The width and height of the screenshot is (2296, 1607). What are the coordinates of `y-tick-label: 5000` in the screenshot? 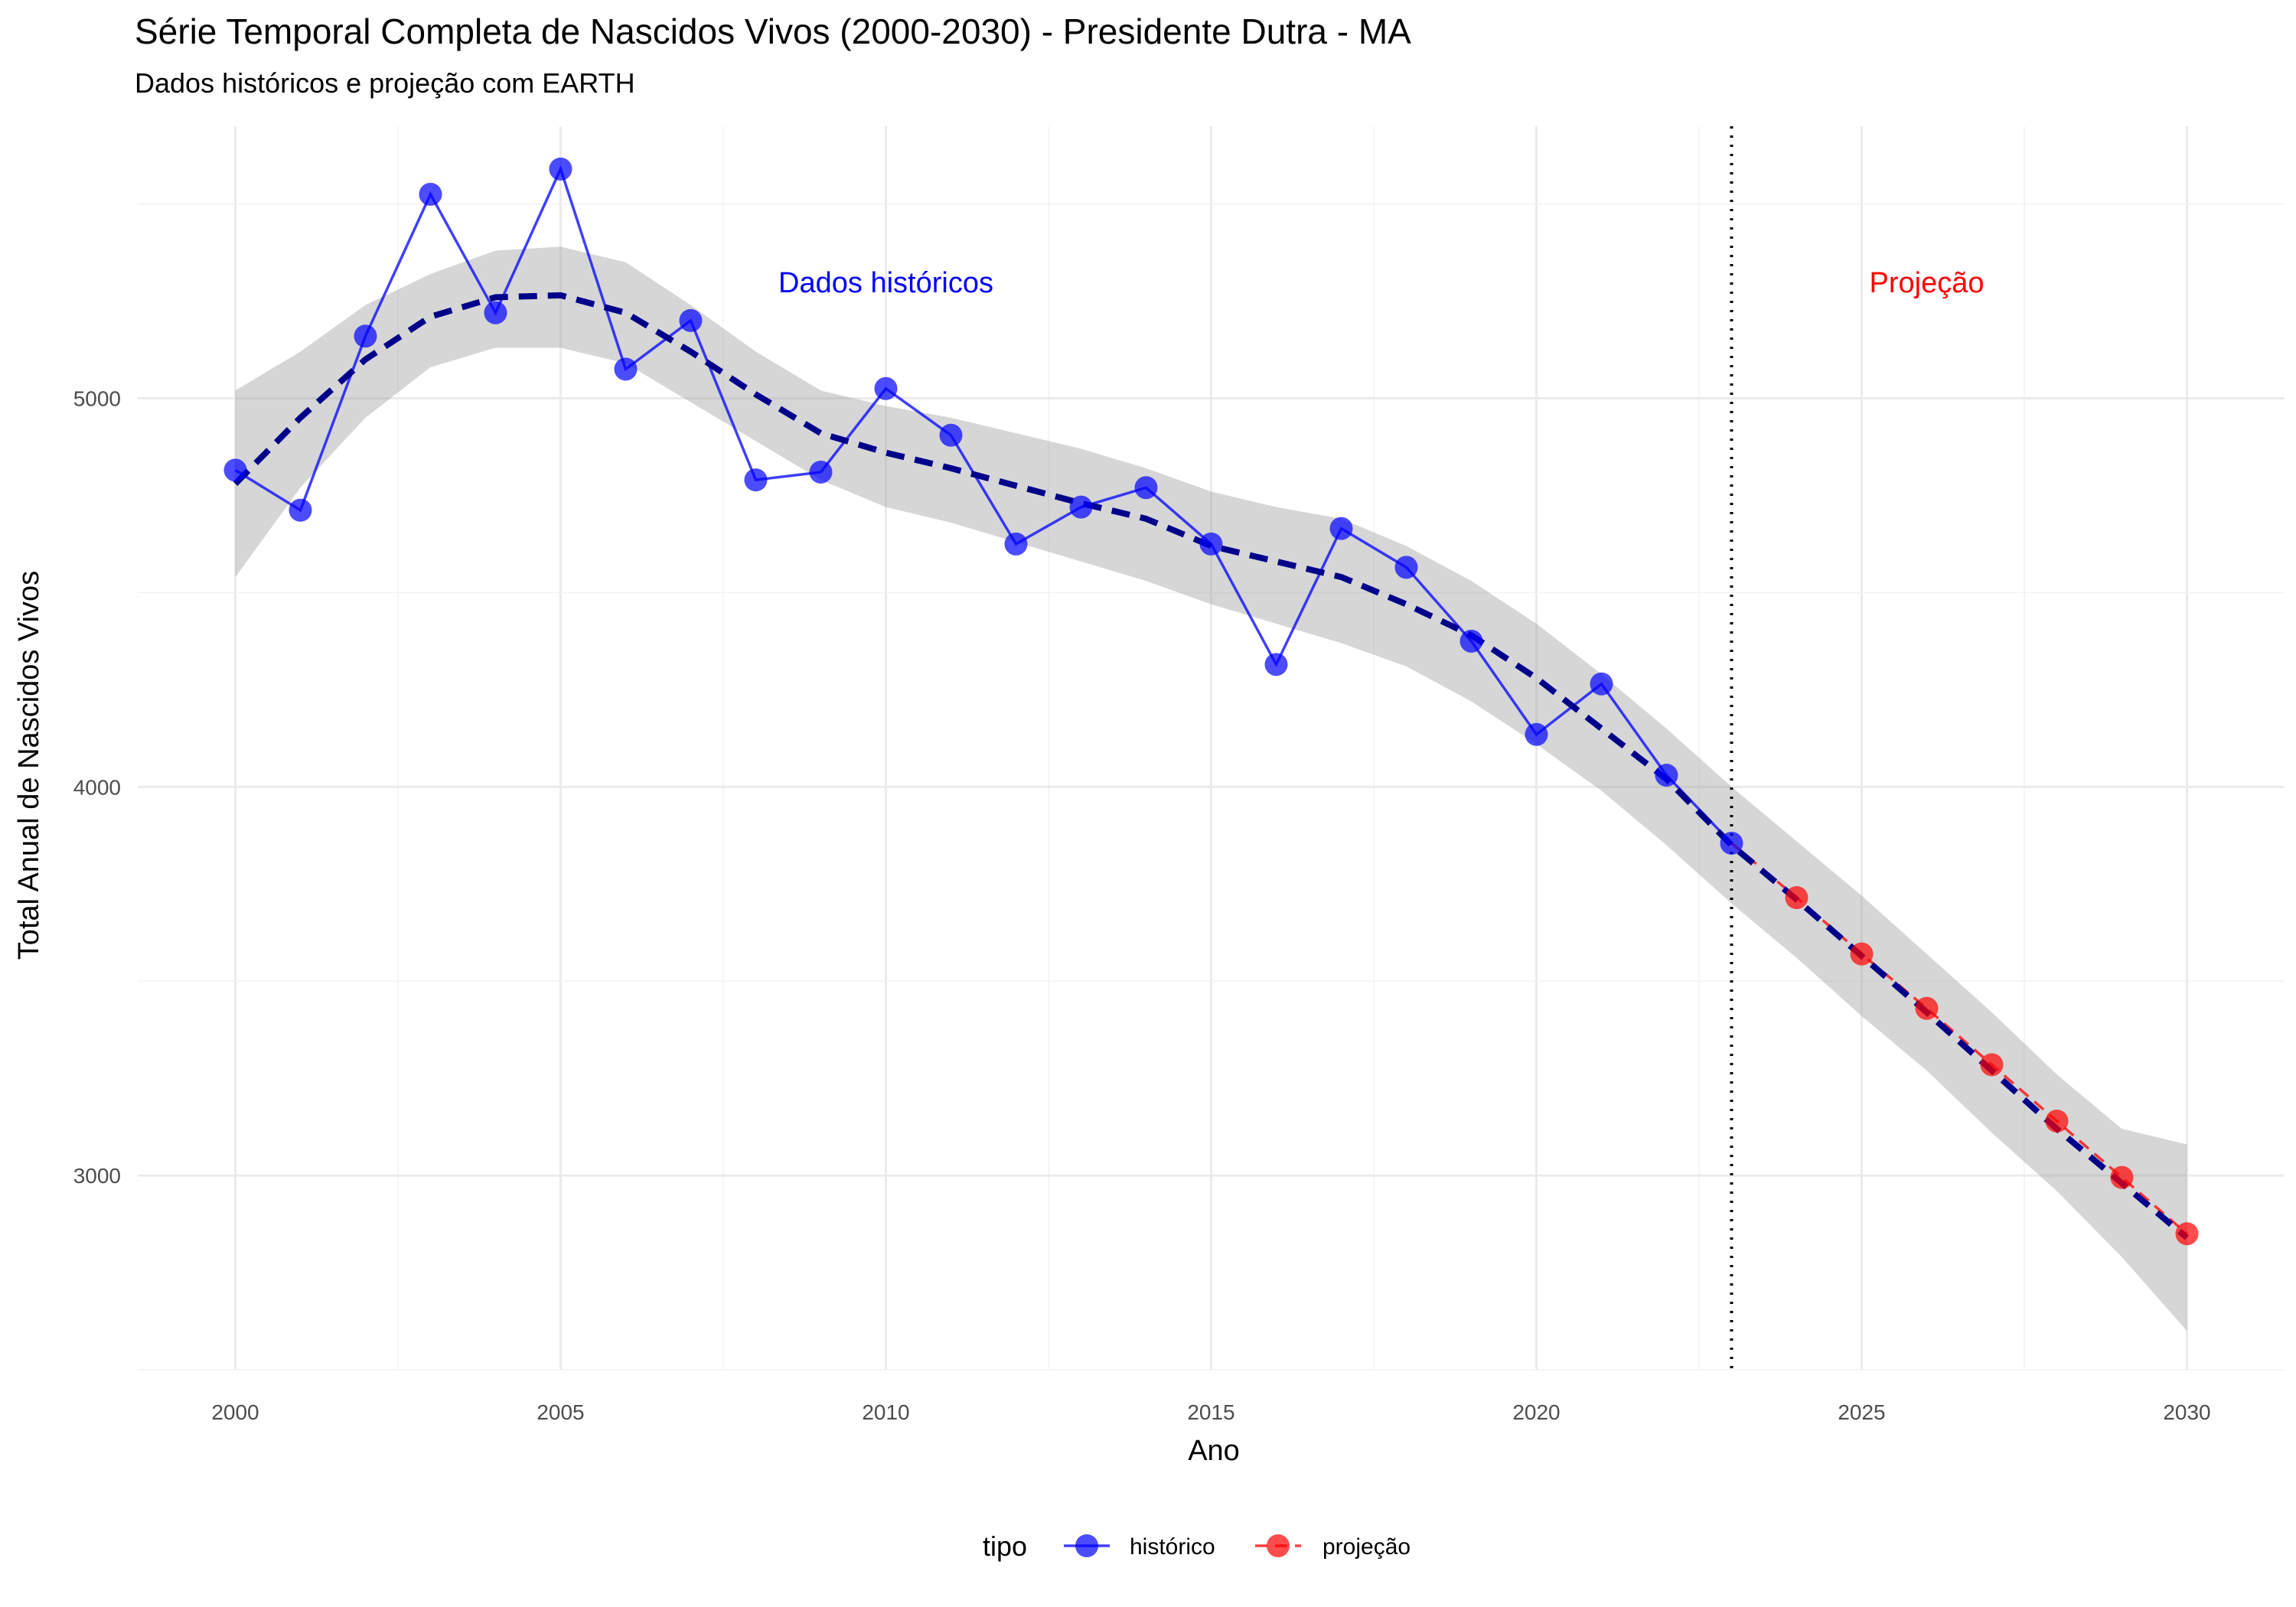 It's located at (97, 398).